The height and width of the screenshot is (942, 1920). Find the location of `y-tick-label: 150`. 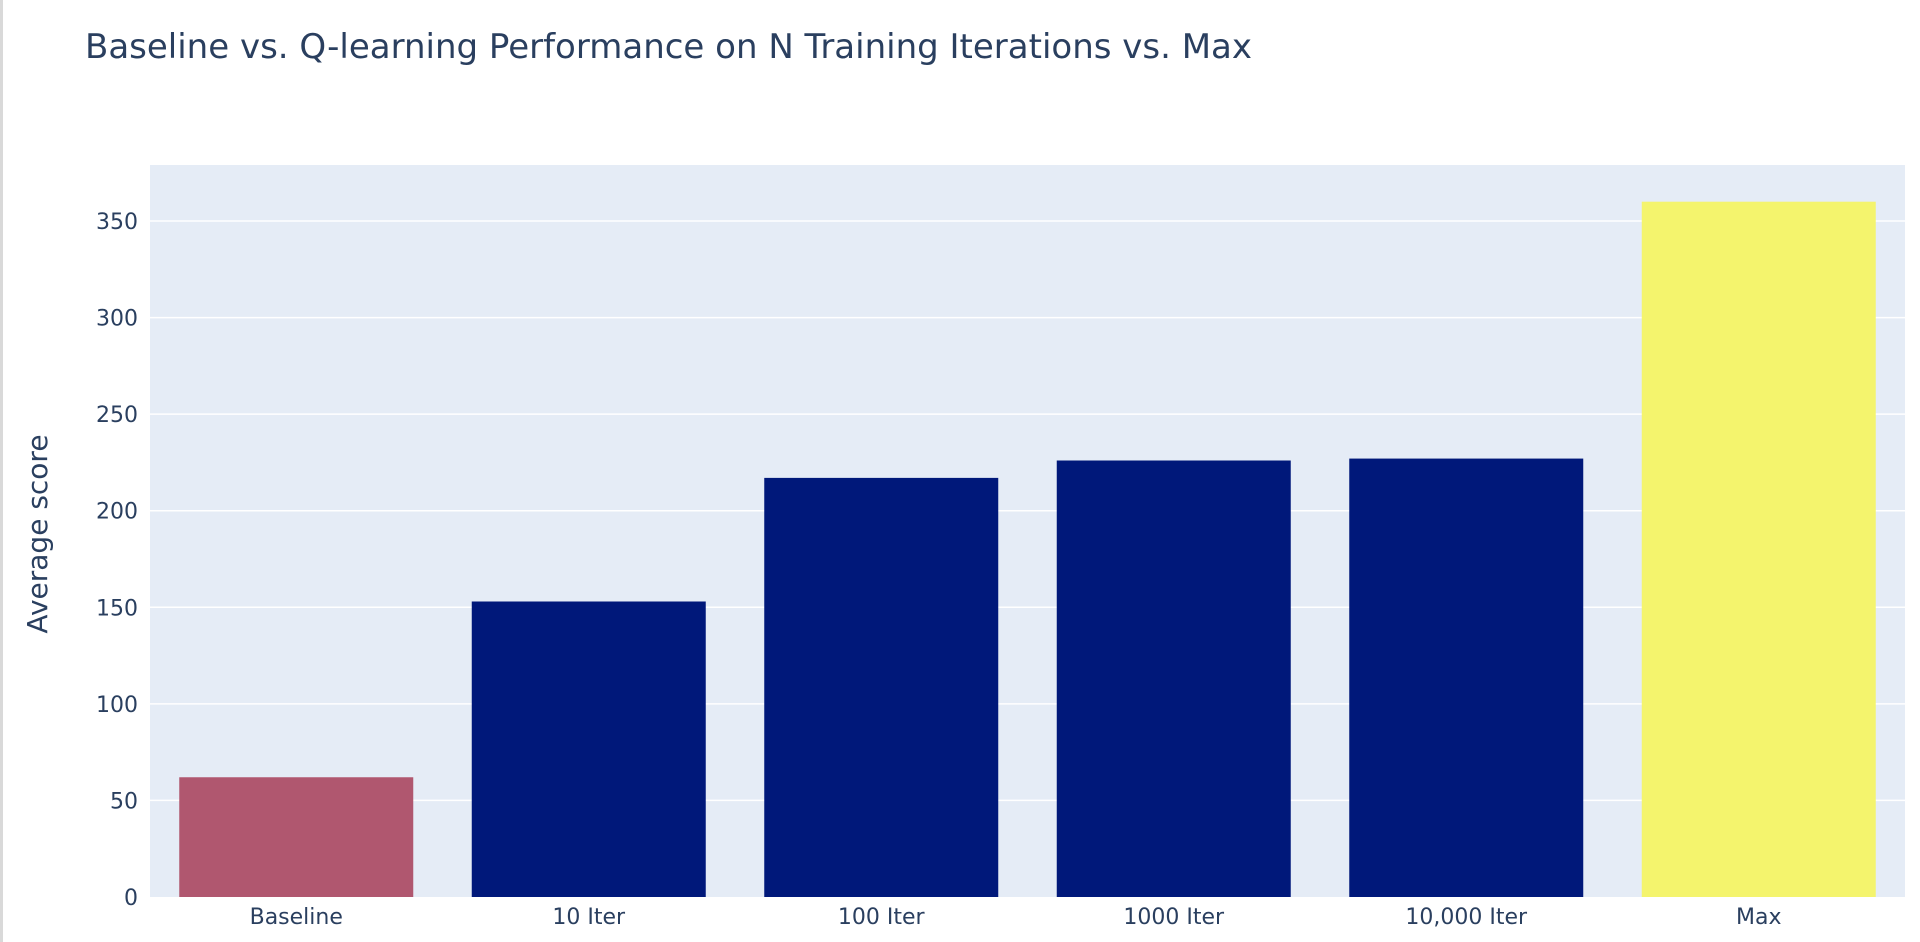

y-tick-label: 150 is located at coordinates (117, 608).